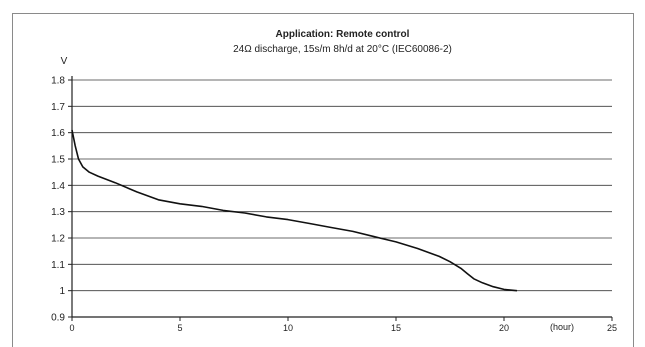 Image resolution: width=645 pixels, height=347 pixels. What do you see at coordinates (179, 328) in the screenshot?
I see `x-tick-label: 5` at bounding box center [179, 328].